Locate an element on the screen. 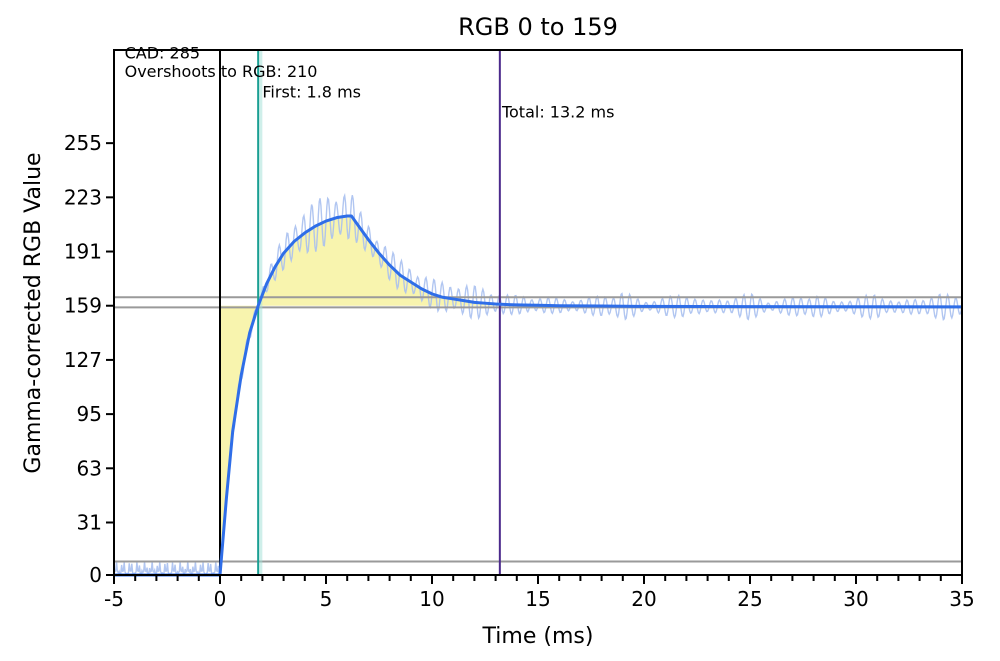 This screenshot has height=661, width=1000. y-tick-label: 95 is located at coordinates (89, 414).